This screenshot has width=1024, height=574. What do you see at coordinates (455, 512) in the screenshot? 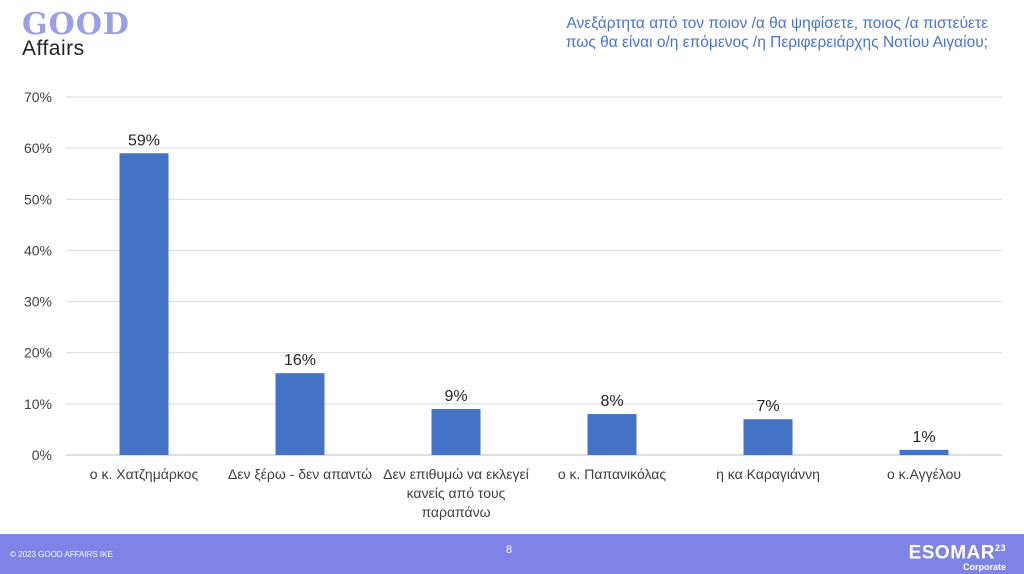
I see `x-tick-label: παραπάνω` at bounding box center [455, 512].